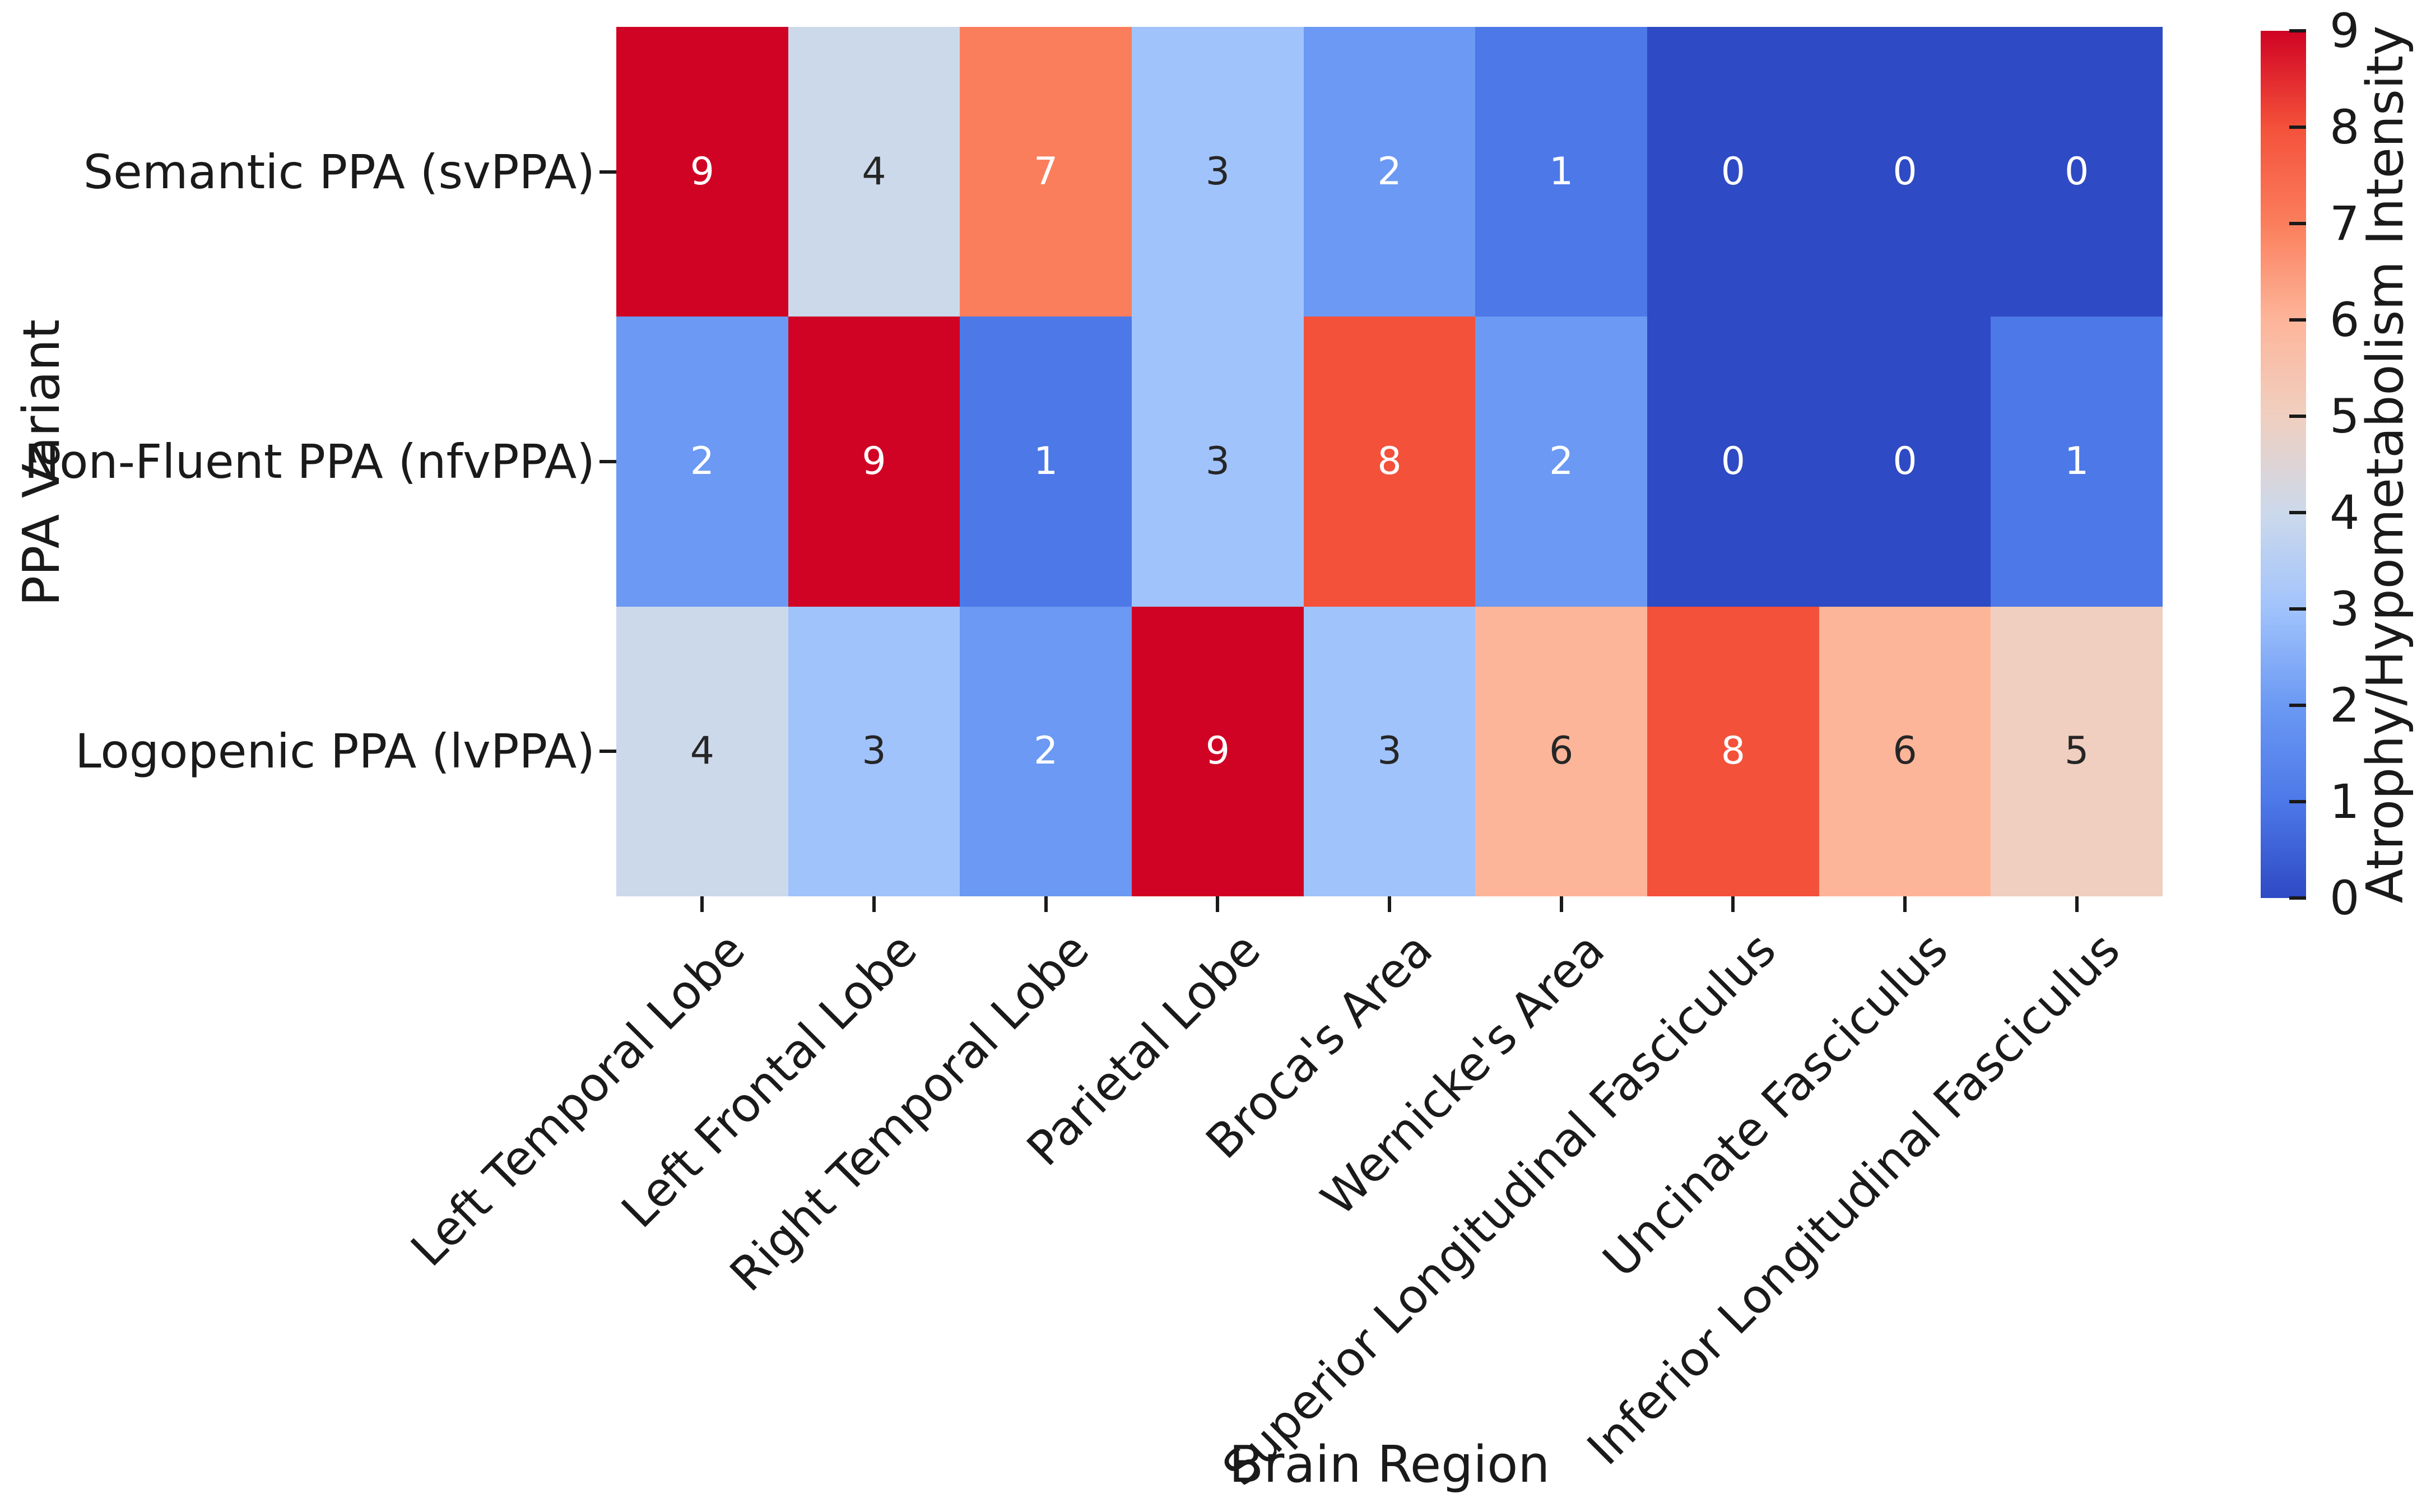 The width and height of the screenshot is (2417, 1512). Describe the element at coordinates (2283, 464) in the screenshot. I see `colorbar-gradient` at that location.